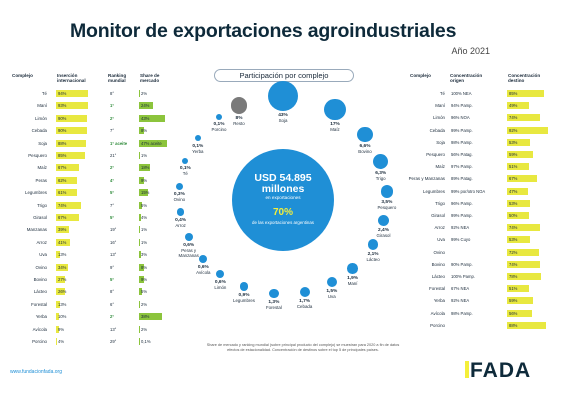  Describe the element at coordinates (42, 205) in the screenshot. I see `row-label: Trigo` at that location.